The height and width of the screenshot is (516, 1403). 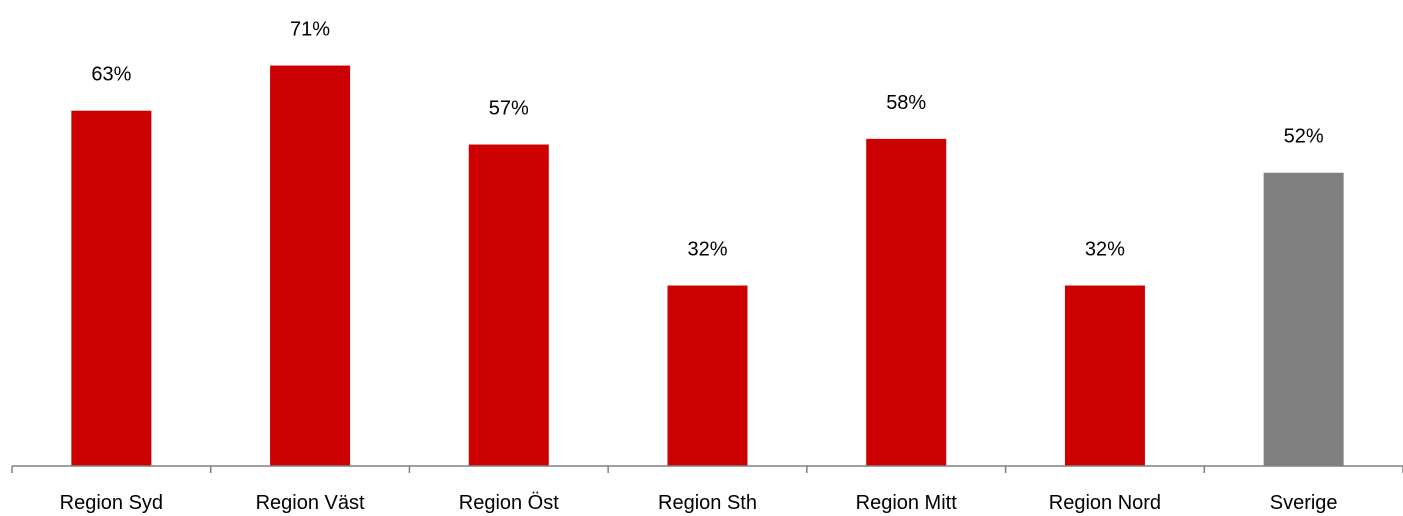 I want to click on data-label: 58%, so click(x=906, y=103).